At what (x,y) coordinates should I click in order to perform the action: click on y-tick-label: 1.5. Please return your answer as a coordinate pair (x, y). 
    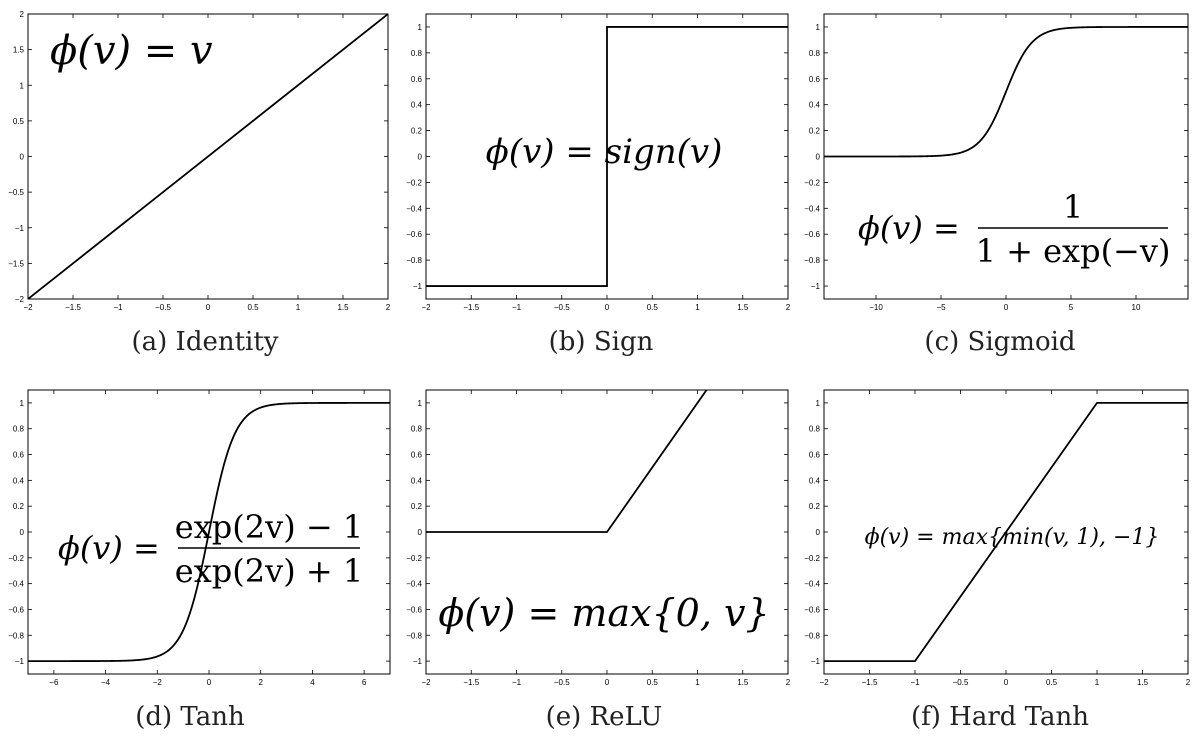
    Looking at the image, I should click on (19, 50).